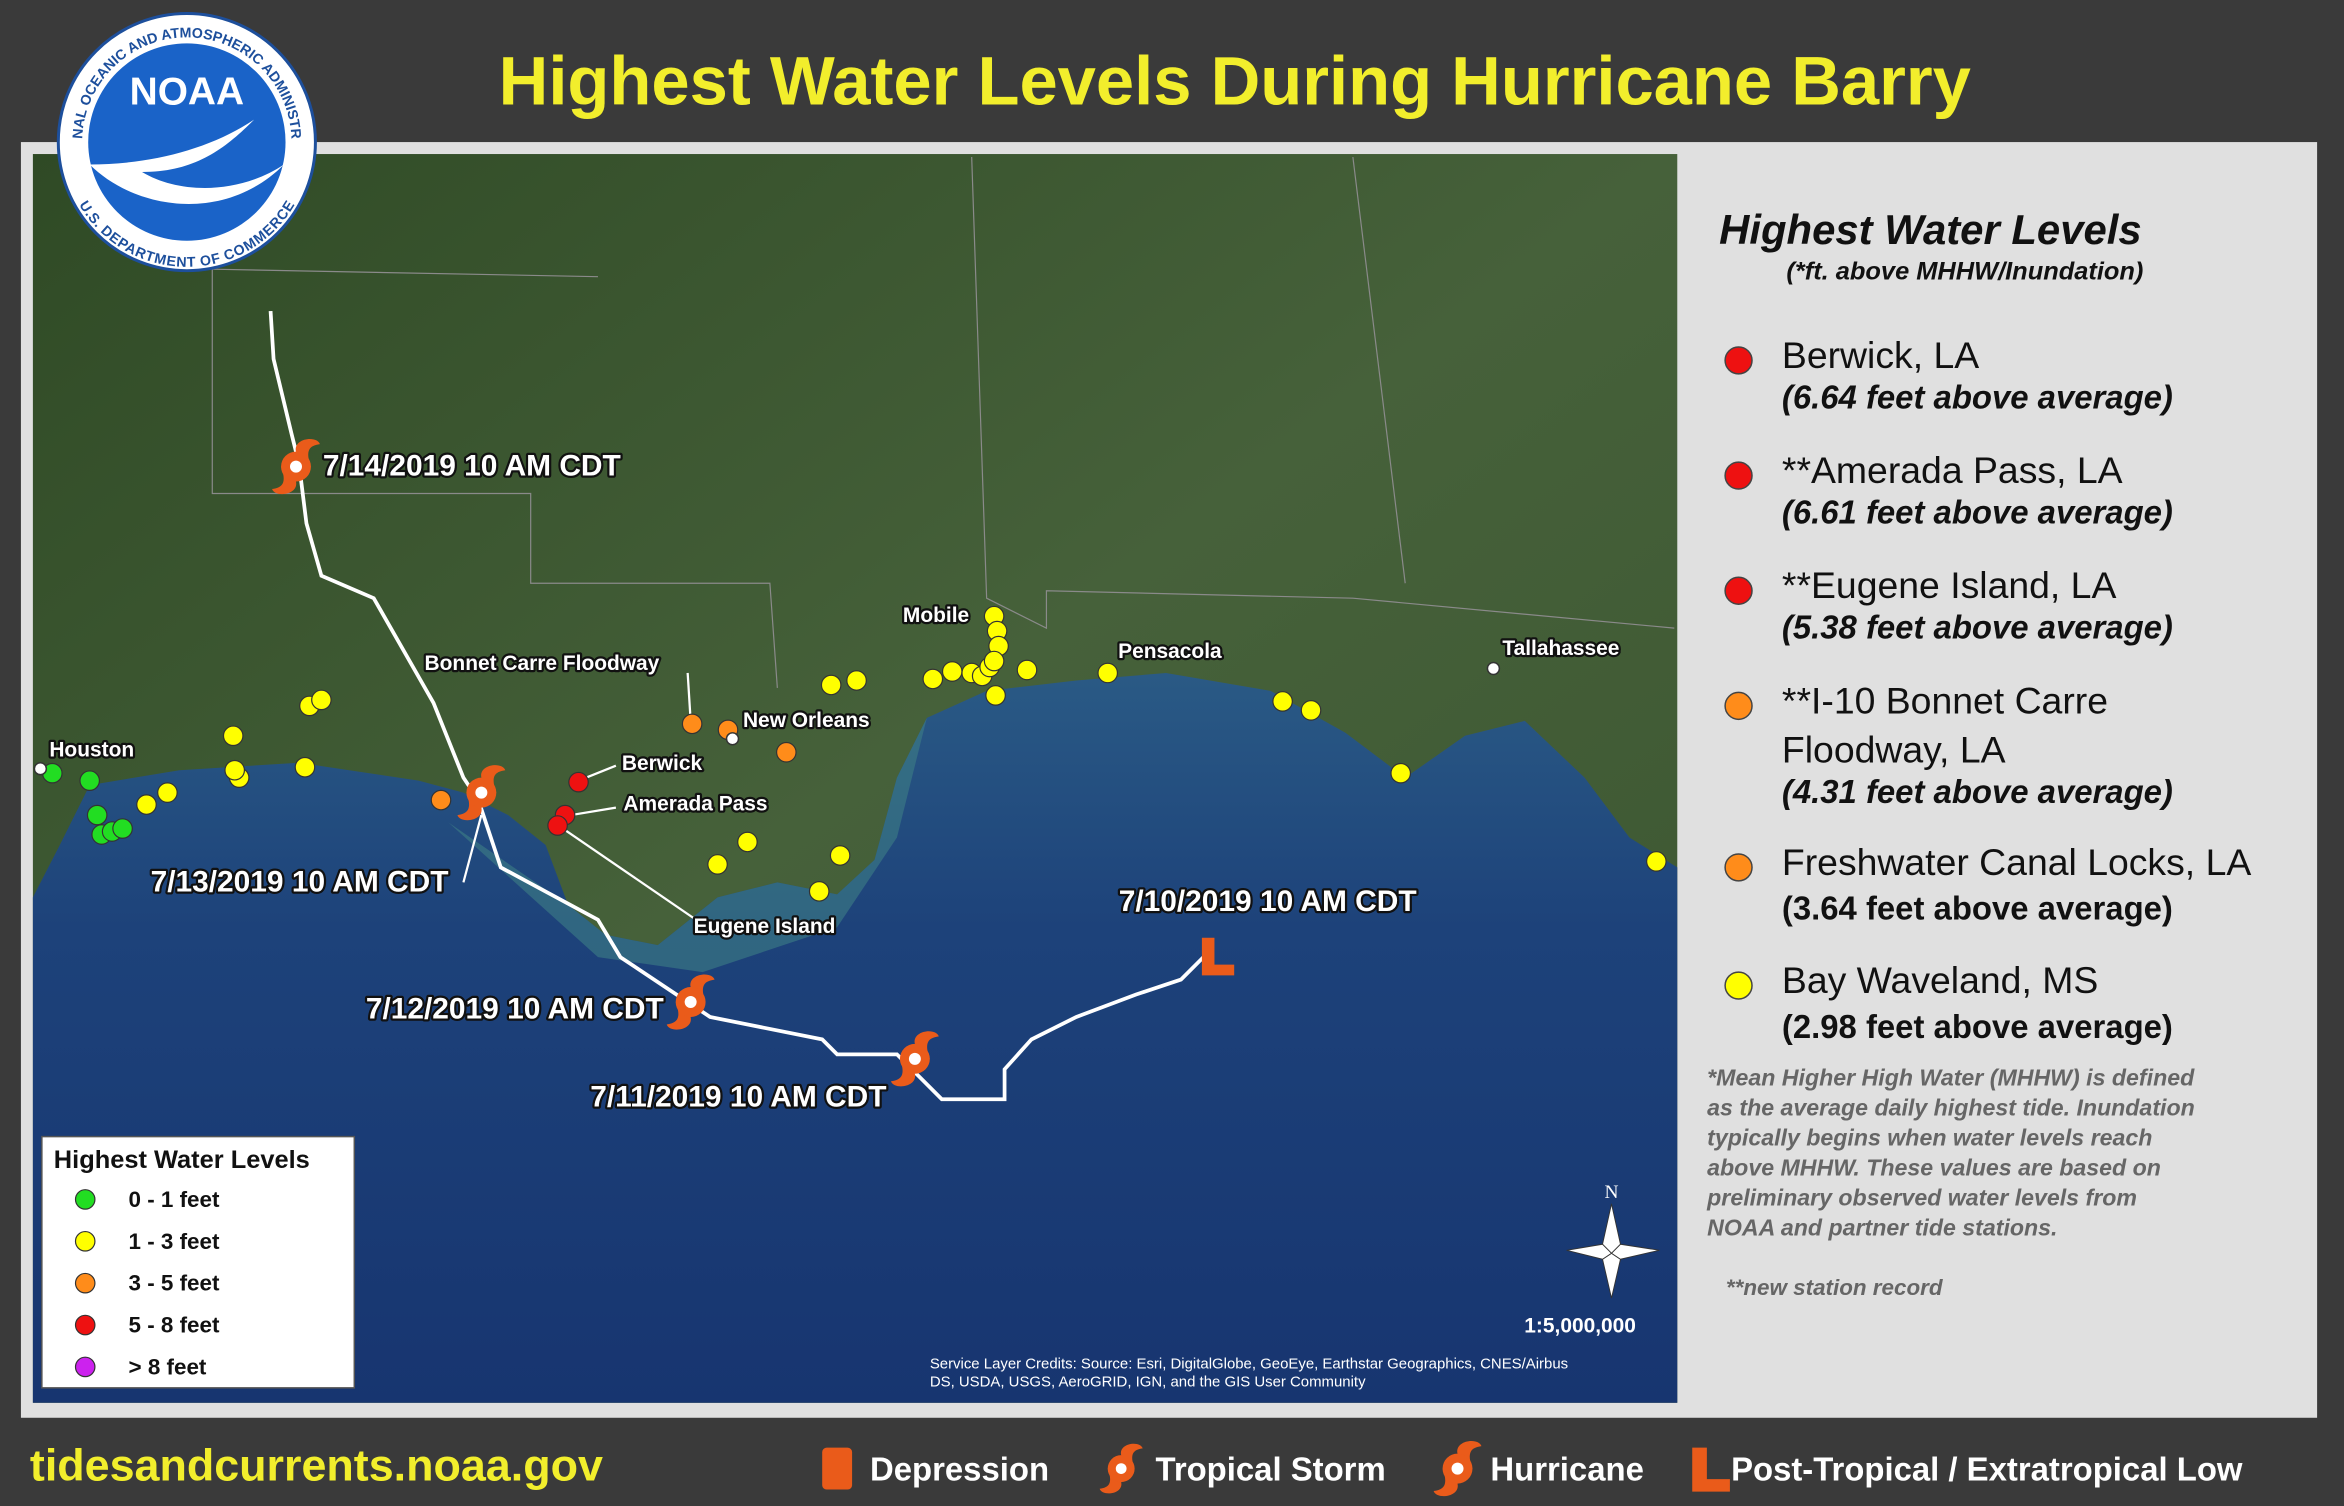 The height and width of the screenshot is (1506, 2344). Describe the element at coordinates (1110, 1481) in the screenshot. I see `tropical-storm-icon-arm` at that location.